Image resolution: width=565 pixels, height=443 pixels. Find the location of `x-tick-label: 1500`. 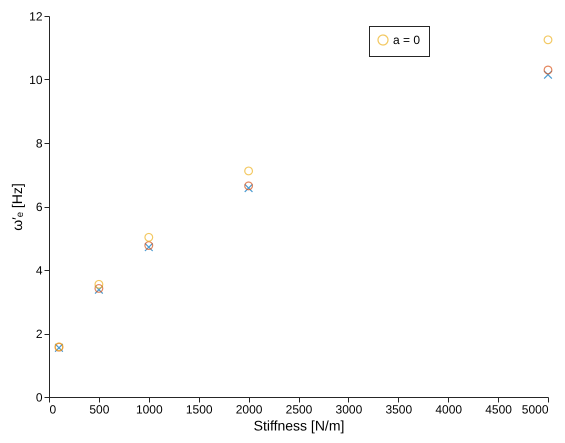

x-tick-label: 1500 is located at coordinates (199, 409).